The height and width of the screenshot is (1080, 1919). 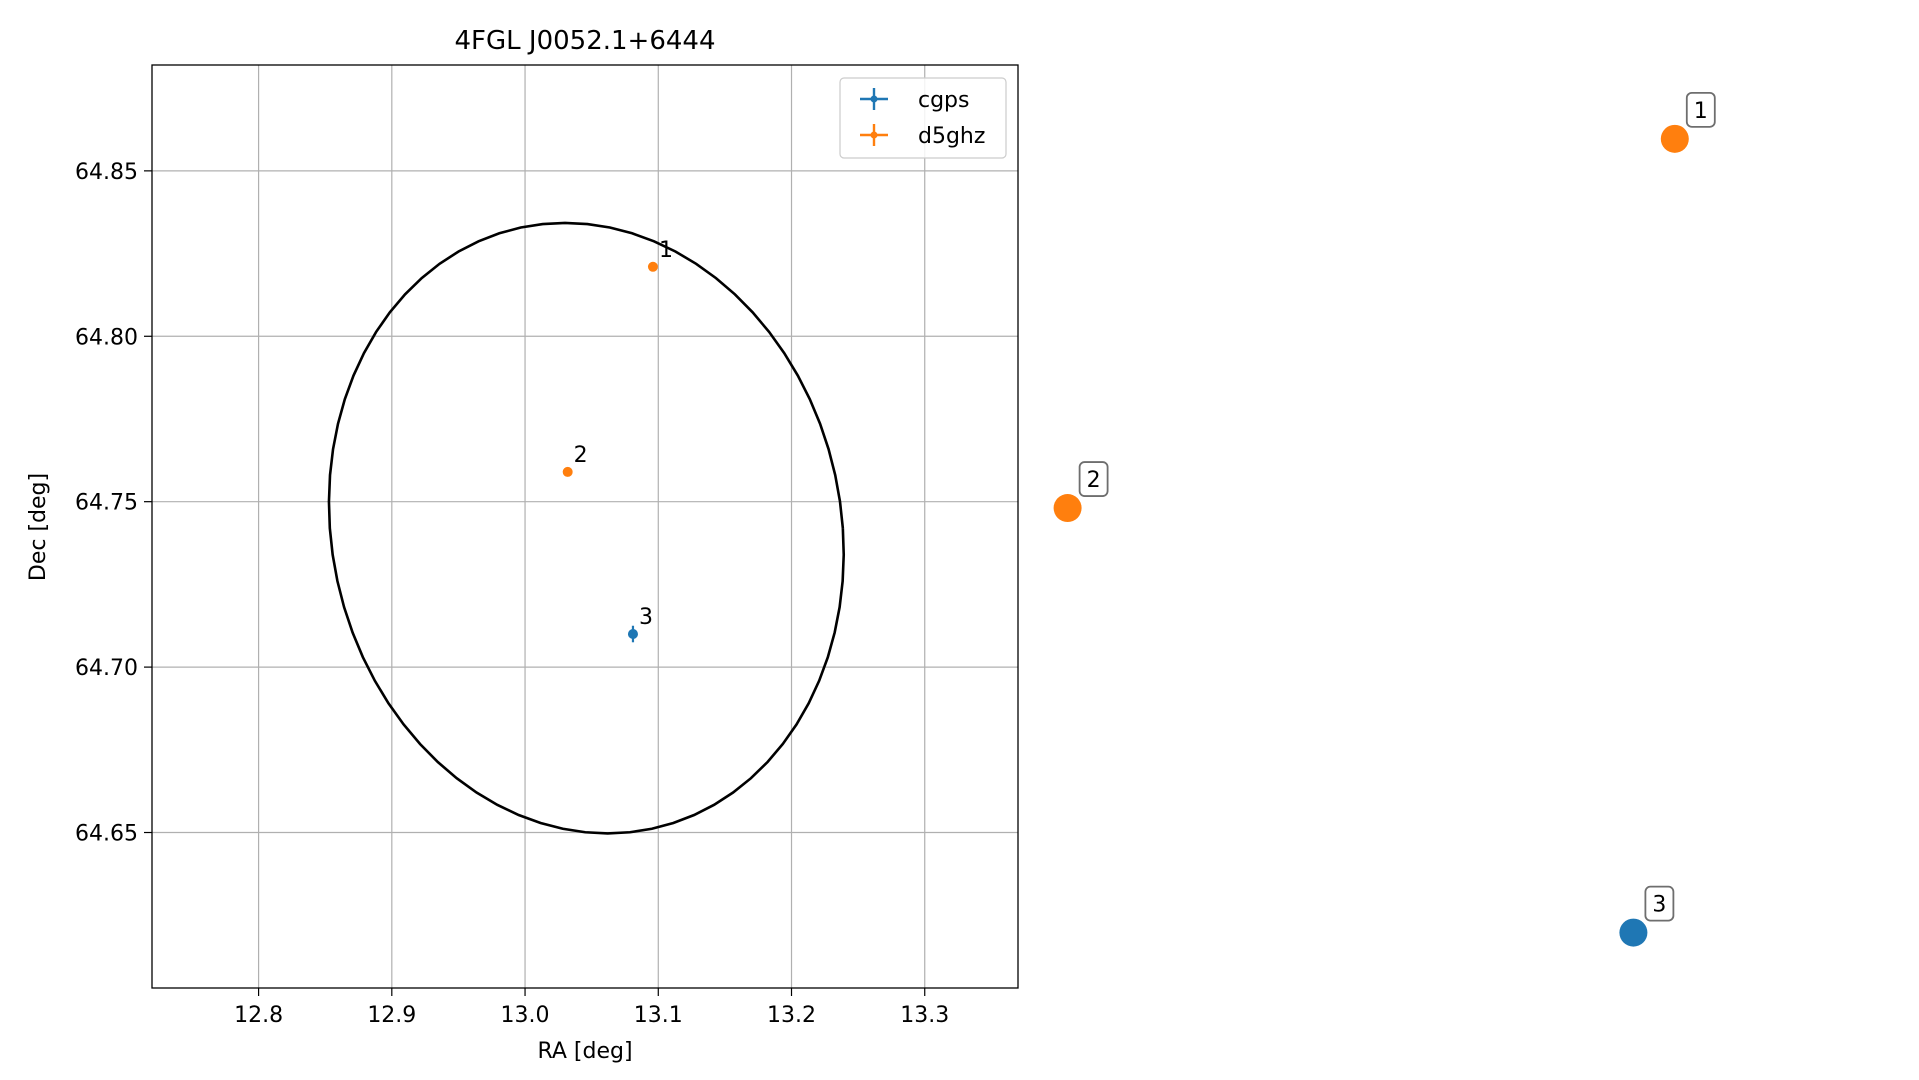 I want to click on x-tick-label: 13.2, so click(x=791, y=1015).